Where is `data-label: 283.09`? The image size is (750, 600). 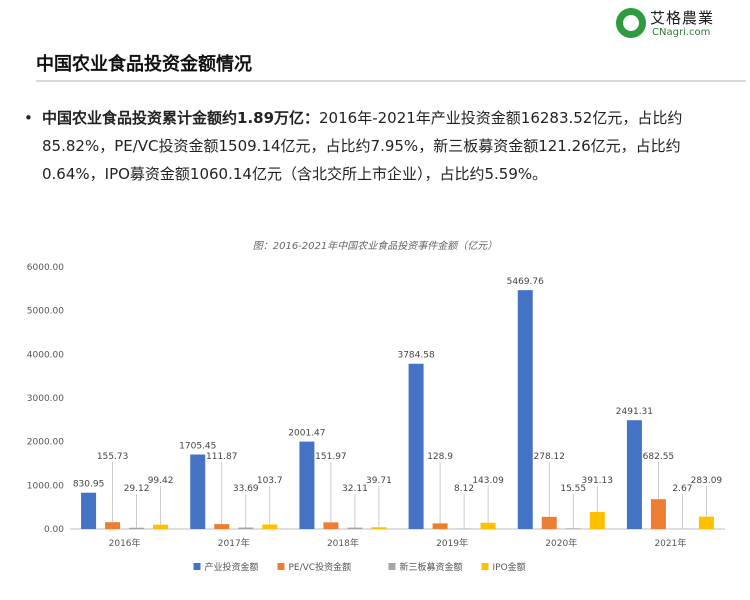
data-label: 283.09 is located at coordinates (707, 481).